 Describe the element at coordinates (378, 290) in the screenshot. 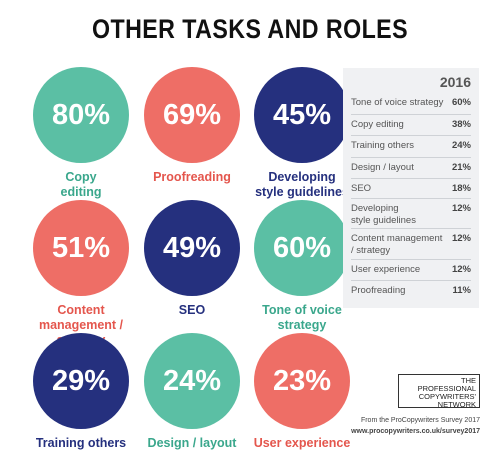

I see `table-row-label: Proofreading` at that location.